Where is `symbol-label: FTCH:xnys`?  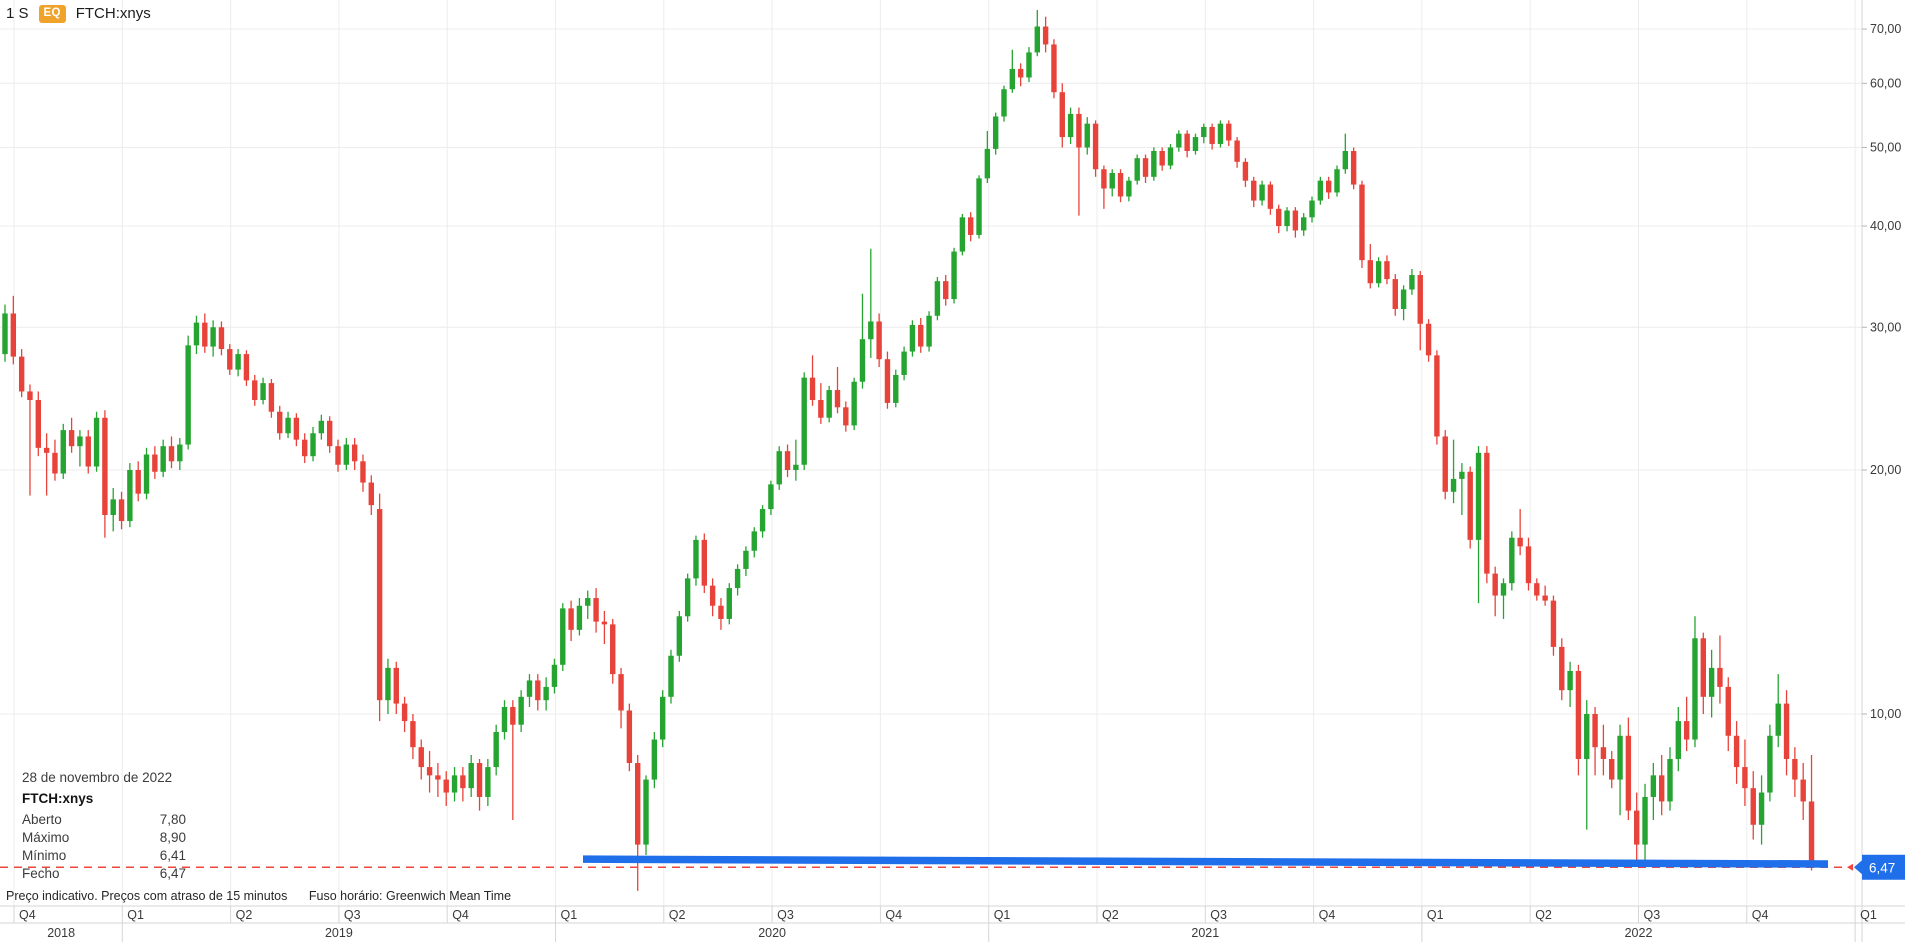 symbol-label: FTCH:xnys is located at coordinates (113, 14).